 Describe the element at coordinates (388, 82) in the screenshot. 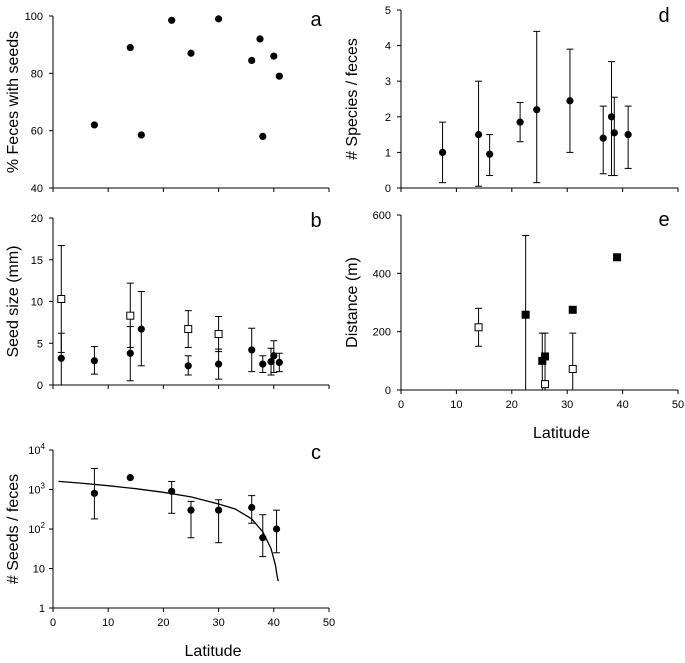

I see `y-tick-label: 3` at that location.